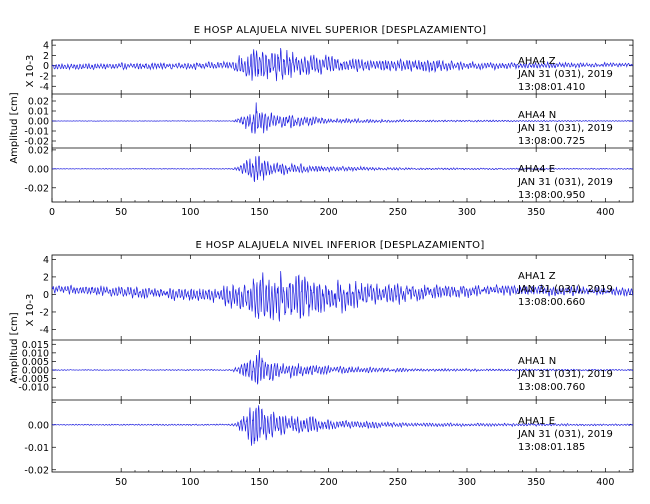  Describe the element at coordinates (536, 421) in the screenshot. I see `station-label: AHA1 E` at that location.